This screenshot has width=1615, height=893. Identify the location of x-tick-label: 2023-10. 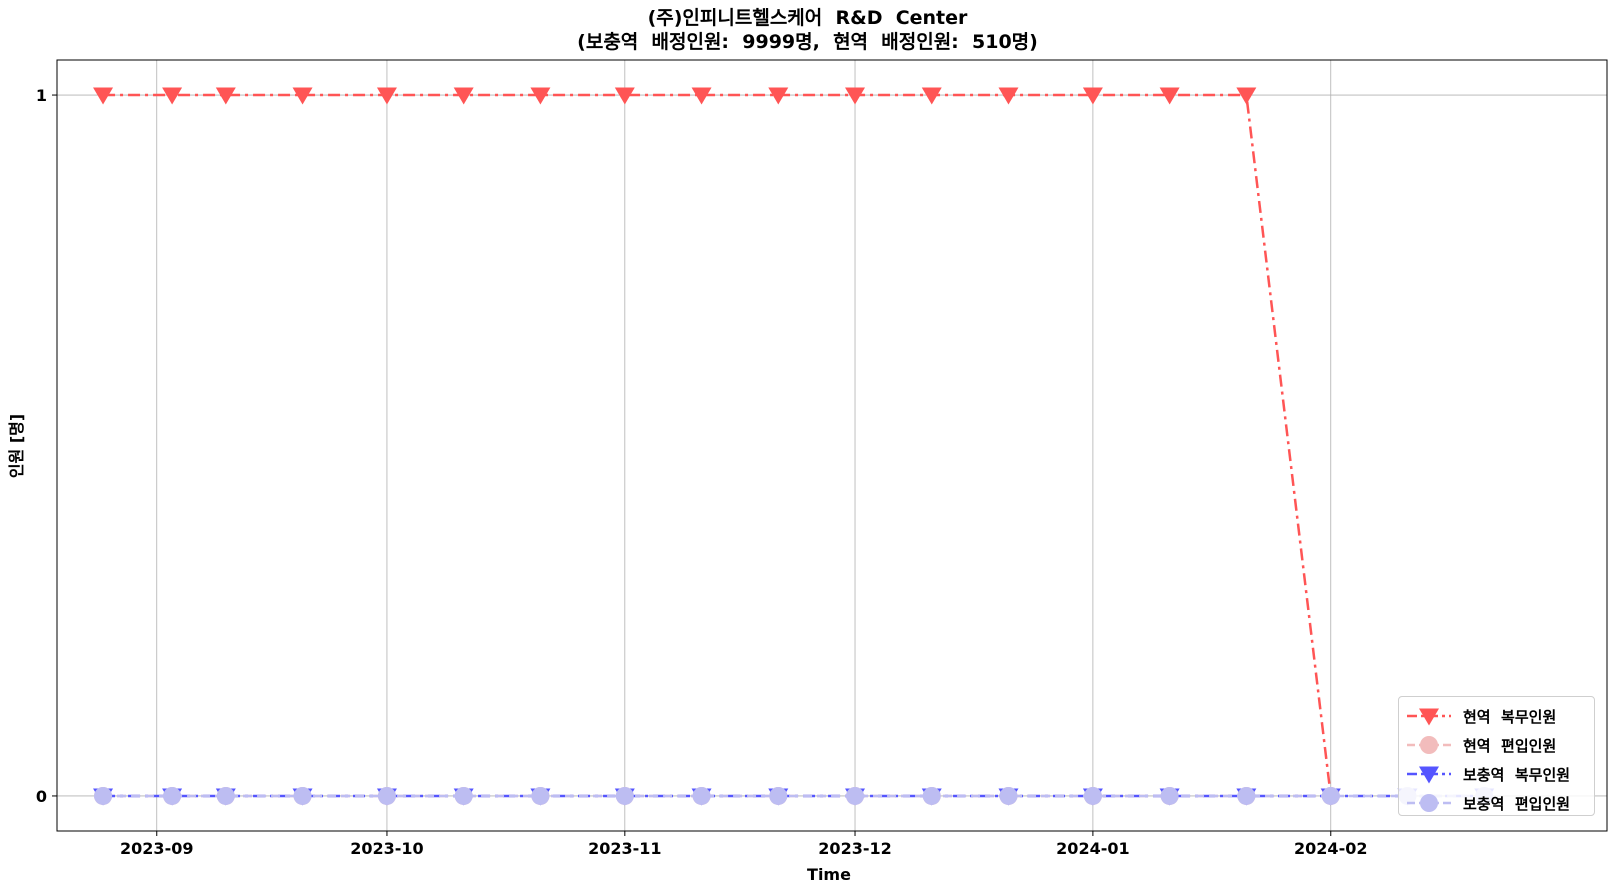
(386, 848).